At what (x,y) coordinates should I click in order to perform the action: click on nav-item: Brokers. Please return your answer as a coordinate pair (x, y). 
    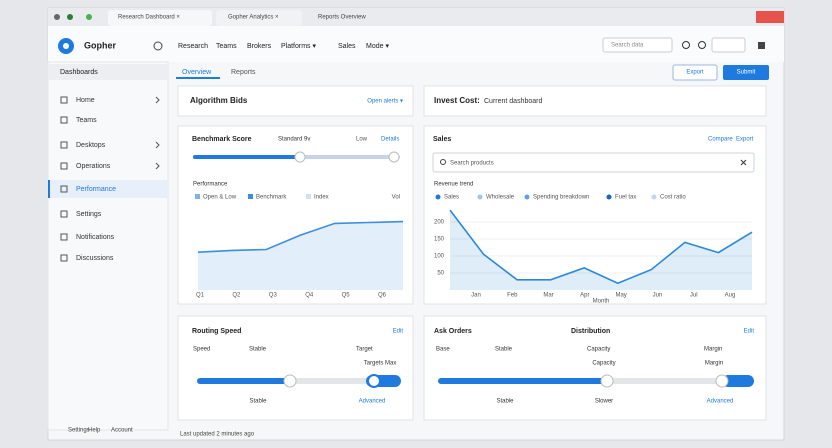
    Looking at the image, I should click on (259, 46).